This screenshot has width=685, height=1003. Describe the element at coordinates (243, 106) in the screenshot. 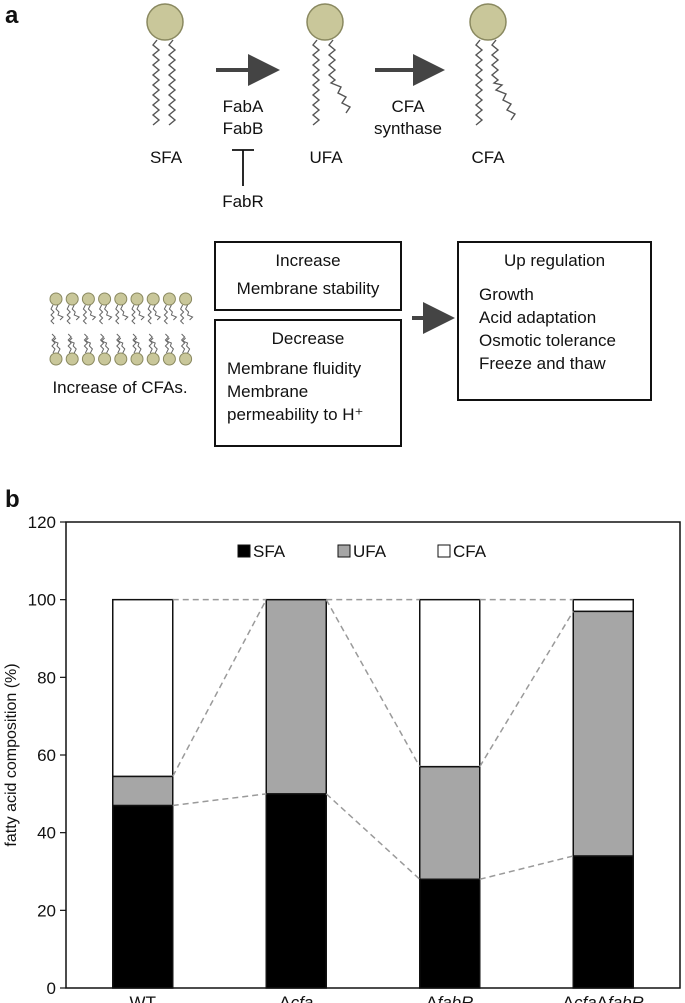

I see `enzyme-faba: FabA` at that location.